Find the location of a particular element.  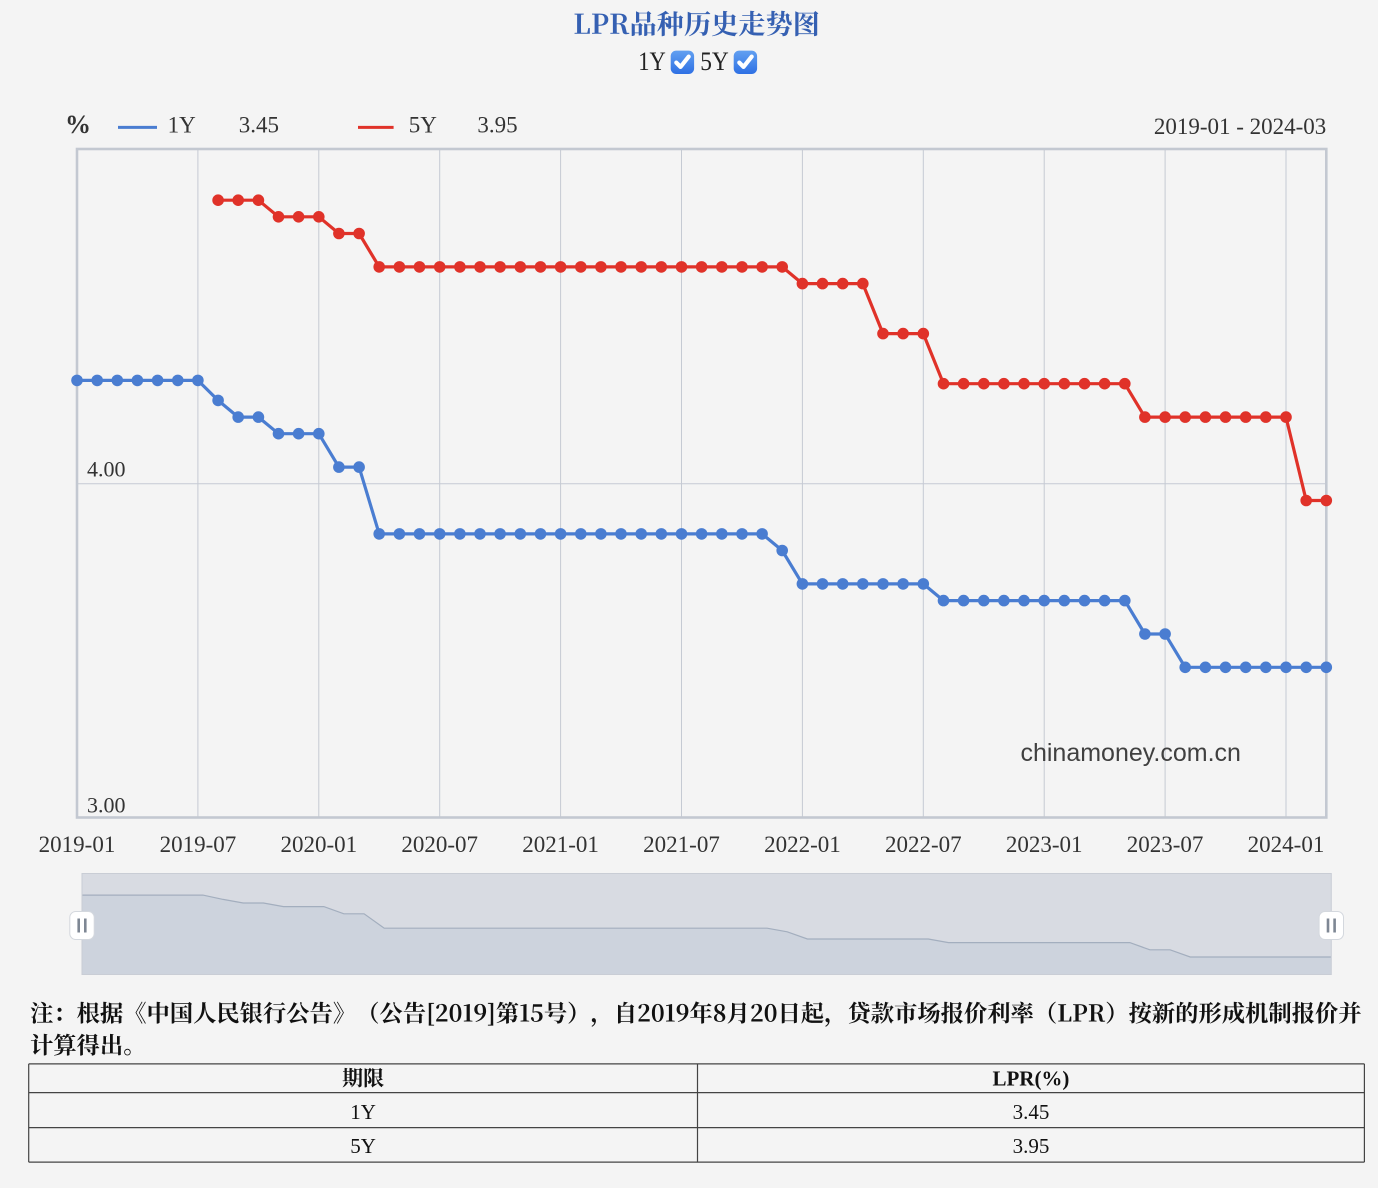

svg-text: 2019-01 - 2024-03 is located at coordinates (1240, 126).